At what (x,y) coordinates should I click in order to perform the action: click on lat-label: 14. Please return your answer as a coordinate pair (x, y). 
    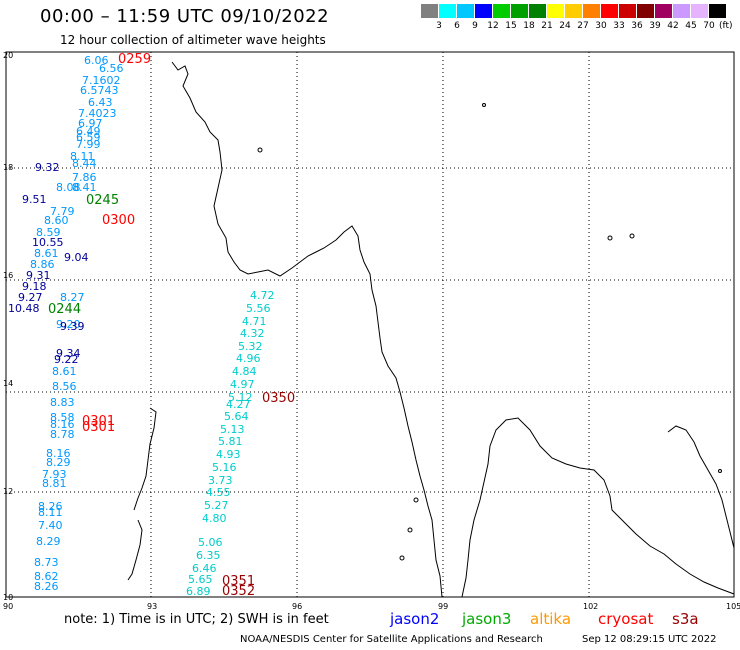
    Looking at the image, I should click on (8, 383).